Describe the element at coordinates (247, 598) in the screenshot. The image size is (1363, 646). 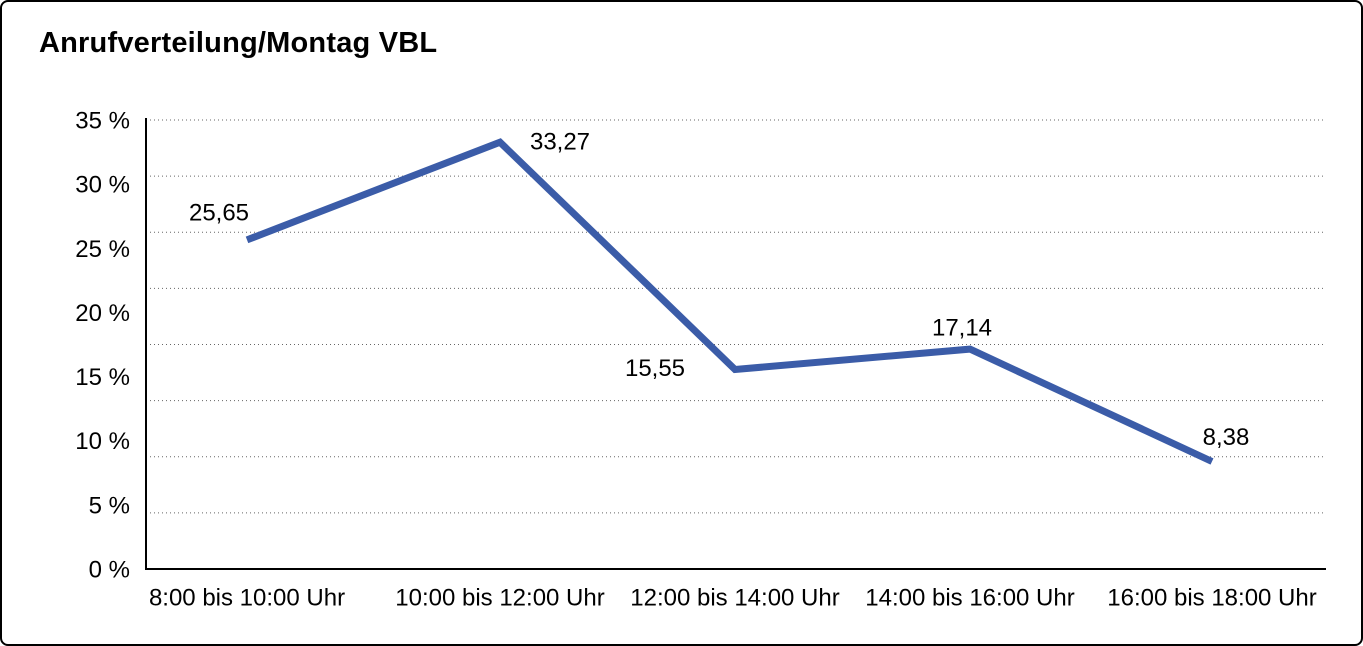
I see `x-tick-label: 8:00 bis 10:00 Uhr` at that location.